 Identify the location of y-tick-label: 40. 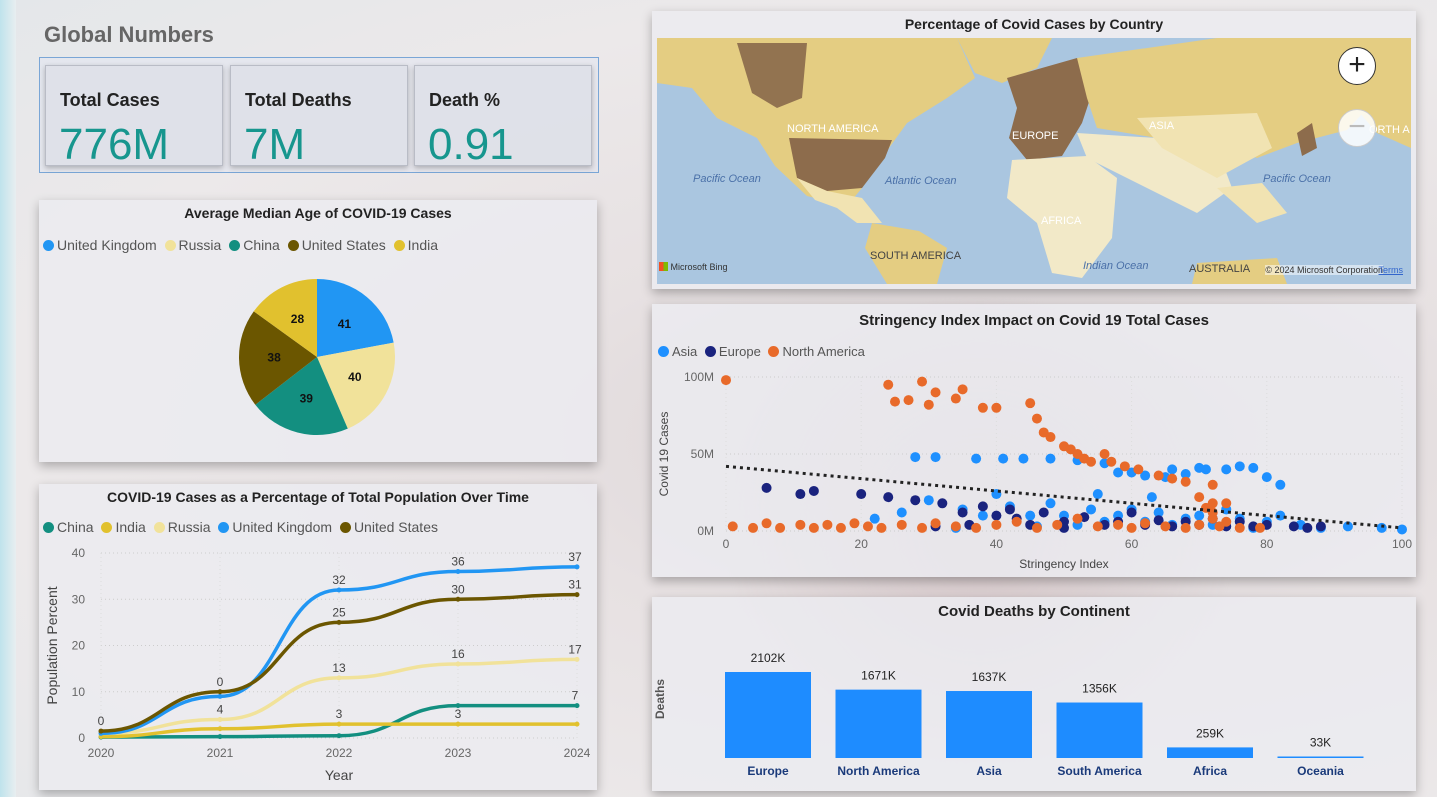
(79, 553).